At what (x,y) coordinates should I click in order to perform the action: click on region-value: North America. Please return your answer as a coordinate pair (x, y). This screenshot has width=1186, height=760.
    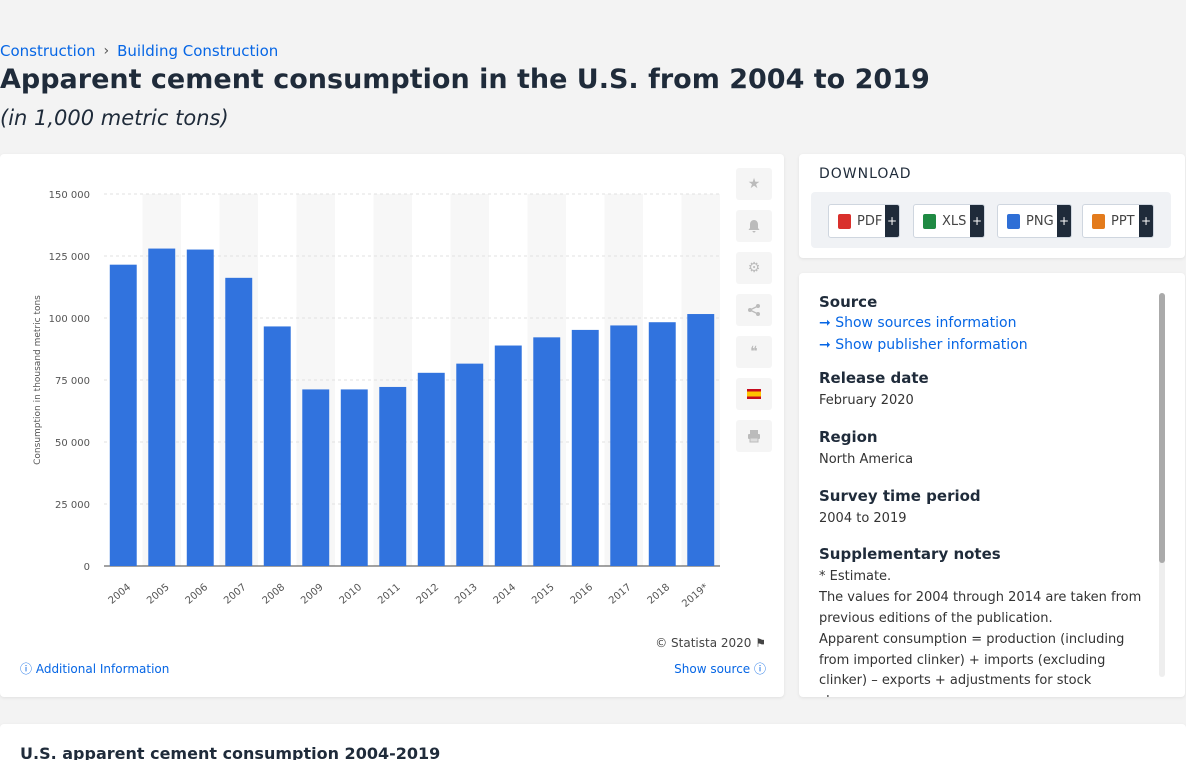
    Looking at the image, I should click on (866, 459).